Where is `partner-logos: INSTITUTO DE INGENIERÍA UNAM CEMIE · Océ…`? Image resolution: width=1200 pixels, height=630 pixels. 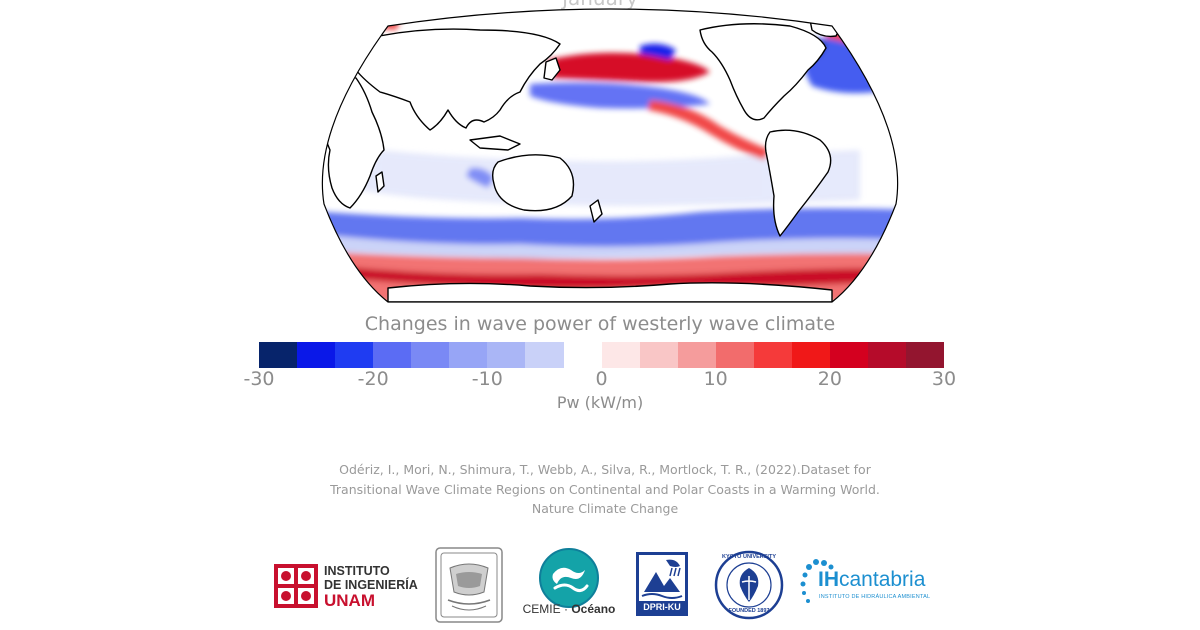 partner-logos: INSTITUTO DE INGENIERÍA UNAM CEMIE · Océ… is located at coordinates (600, 585).